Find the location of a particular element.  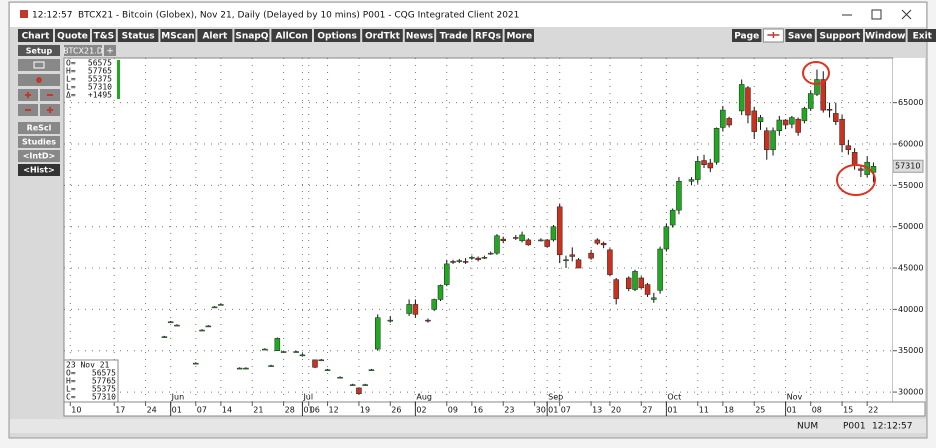

menu-item: Alert is located at coordinates (215, 35).